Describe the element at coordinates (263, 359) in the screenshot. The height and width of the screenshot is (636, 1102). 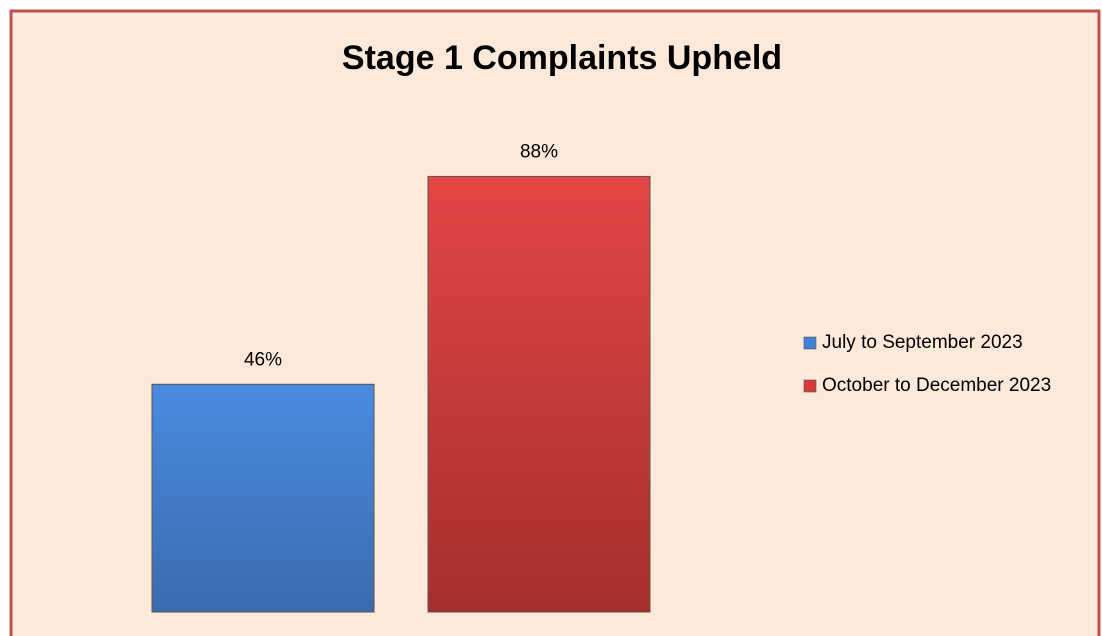
I see `data-label: 46%` at that location.